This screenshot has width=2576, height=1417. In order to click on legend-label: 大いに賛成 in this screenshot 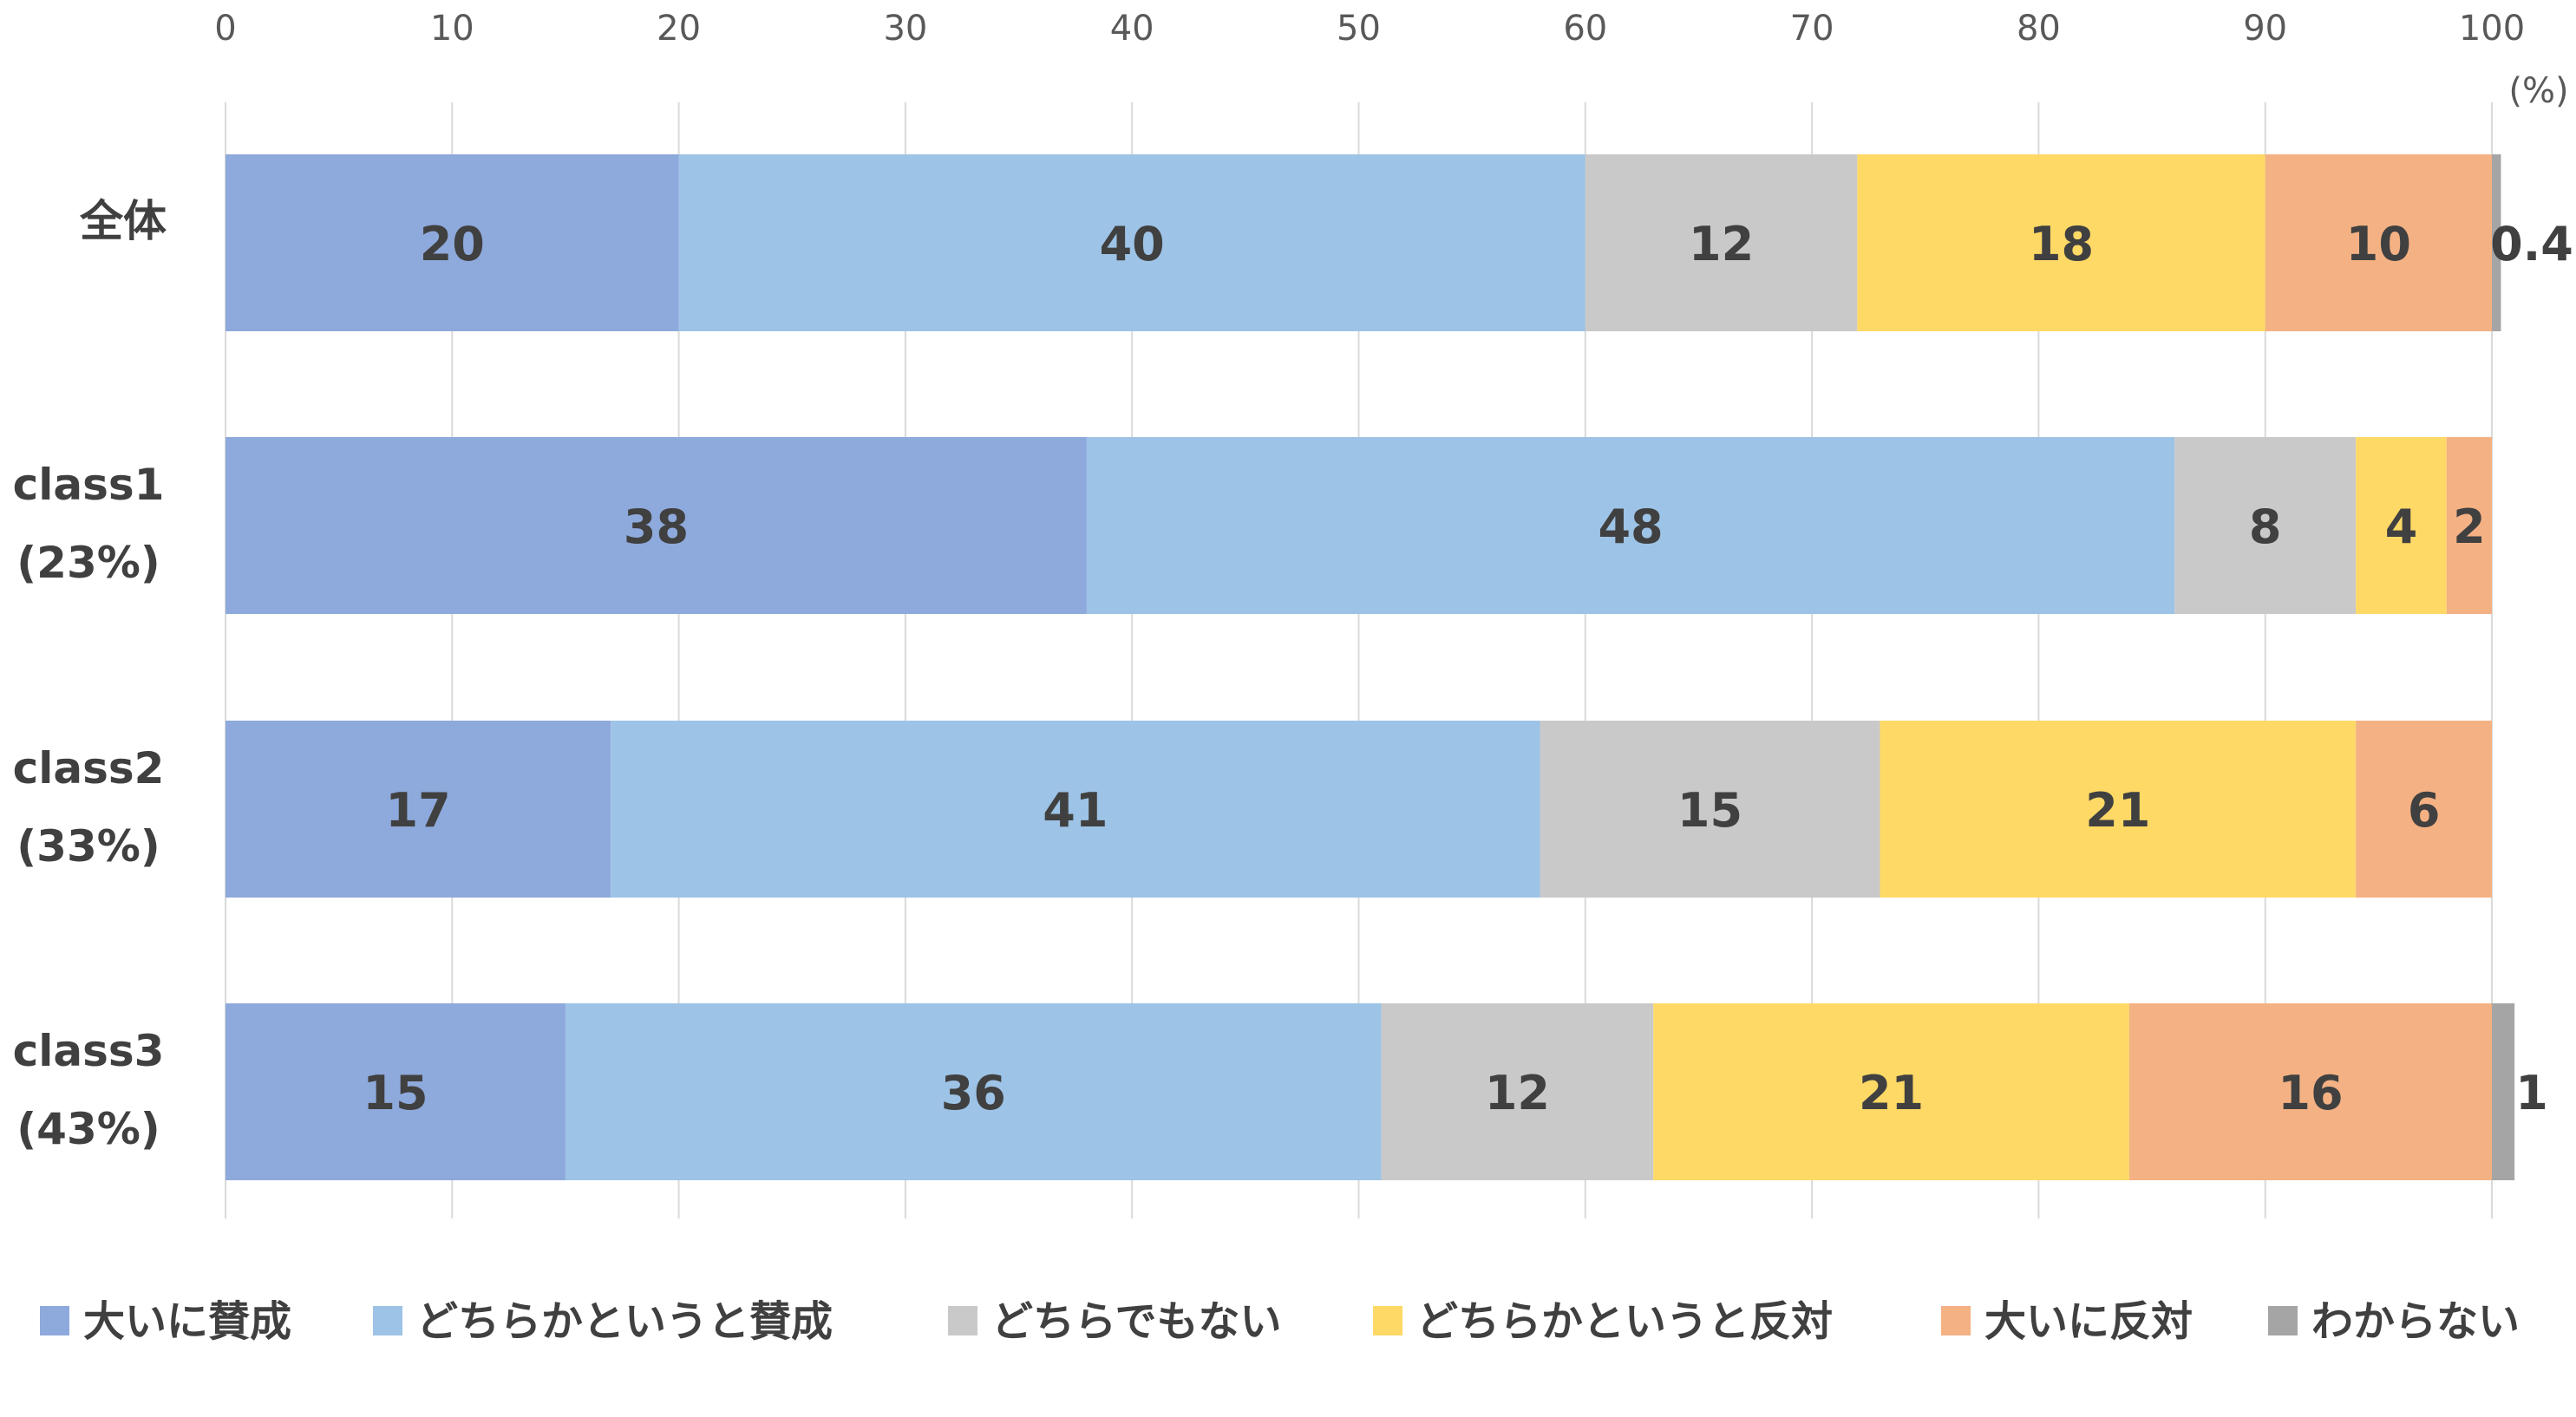, I will do `click(187, 1321)`.